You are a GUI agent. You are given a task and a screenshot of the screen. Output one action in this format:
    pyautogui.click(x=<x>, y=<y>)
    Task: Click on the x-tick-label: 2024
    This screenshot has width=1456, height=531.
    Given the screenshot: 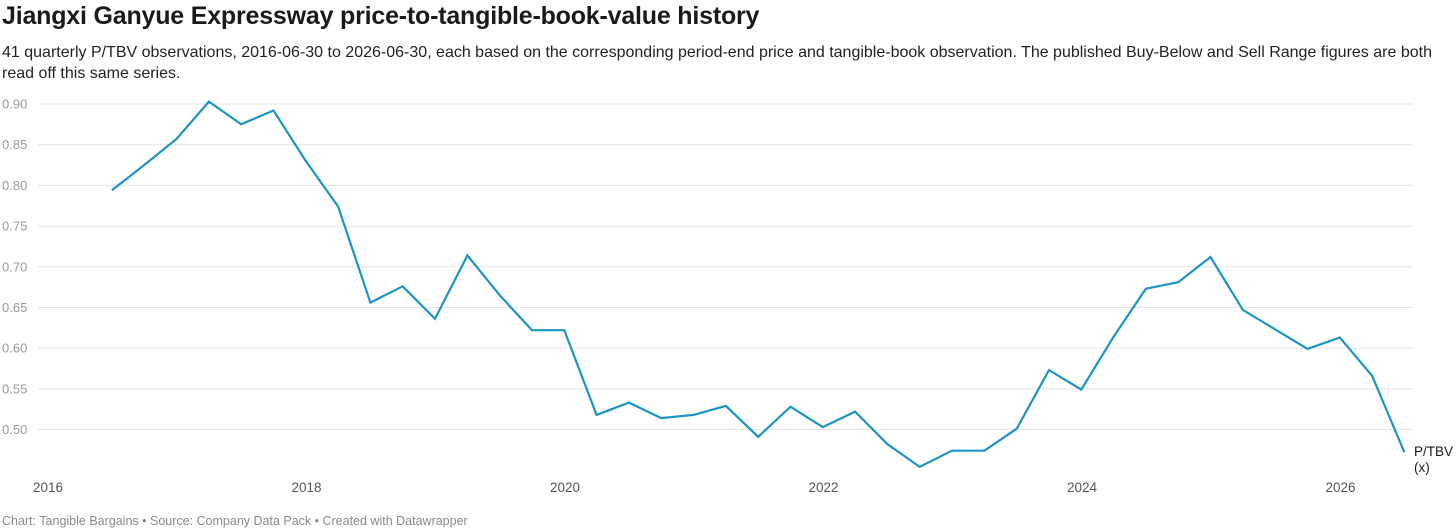 What is the action you would take?
    pyautogui.click(x=1082, y=487)
    